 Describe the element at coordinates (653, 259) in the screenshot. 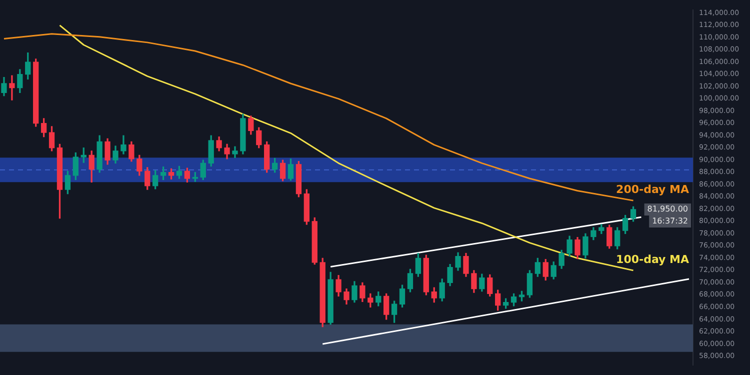

I see `series-label: 100-day MA` at that location.